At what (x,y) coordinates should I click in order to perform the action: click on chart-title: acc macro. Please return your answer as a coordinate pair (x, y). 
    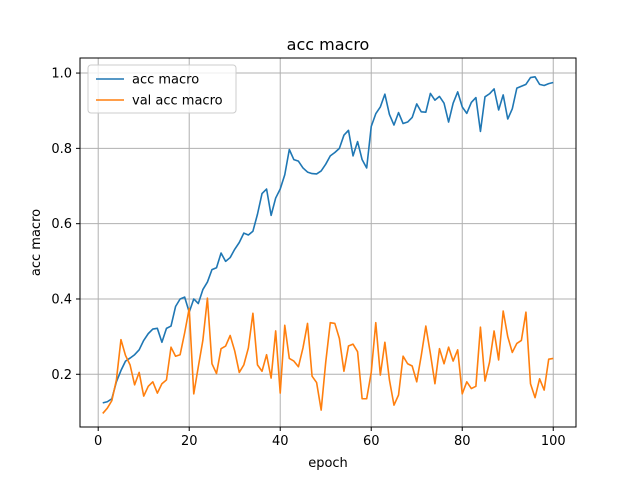
    Looking at the image, I should click on (328, 44).